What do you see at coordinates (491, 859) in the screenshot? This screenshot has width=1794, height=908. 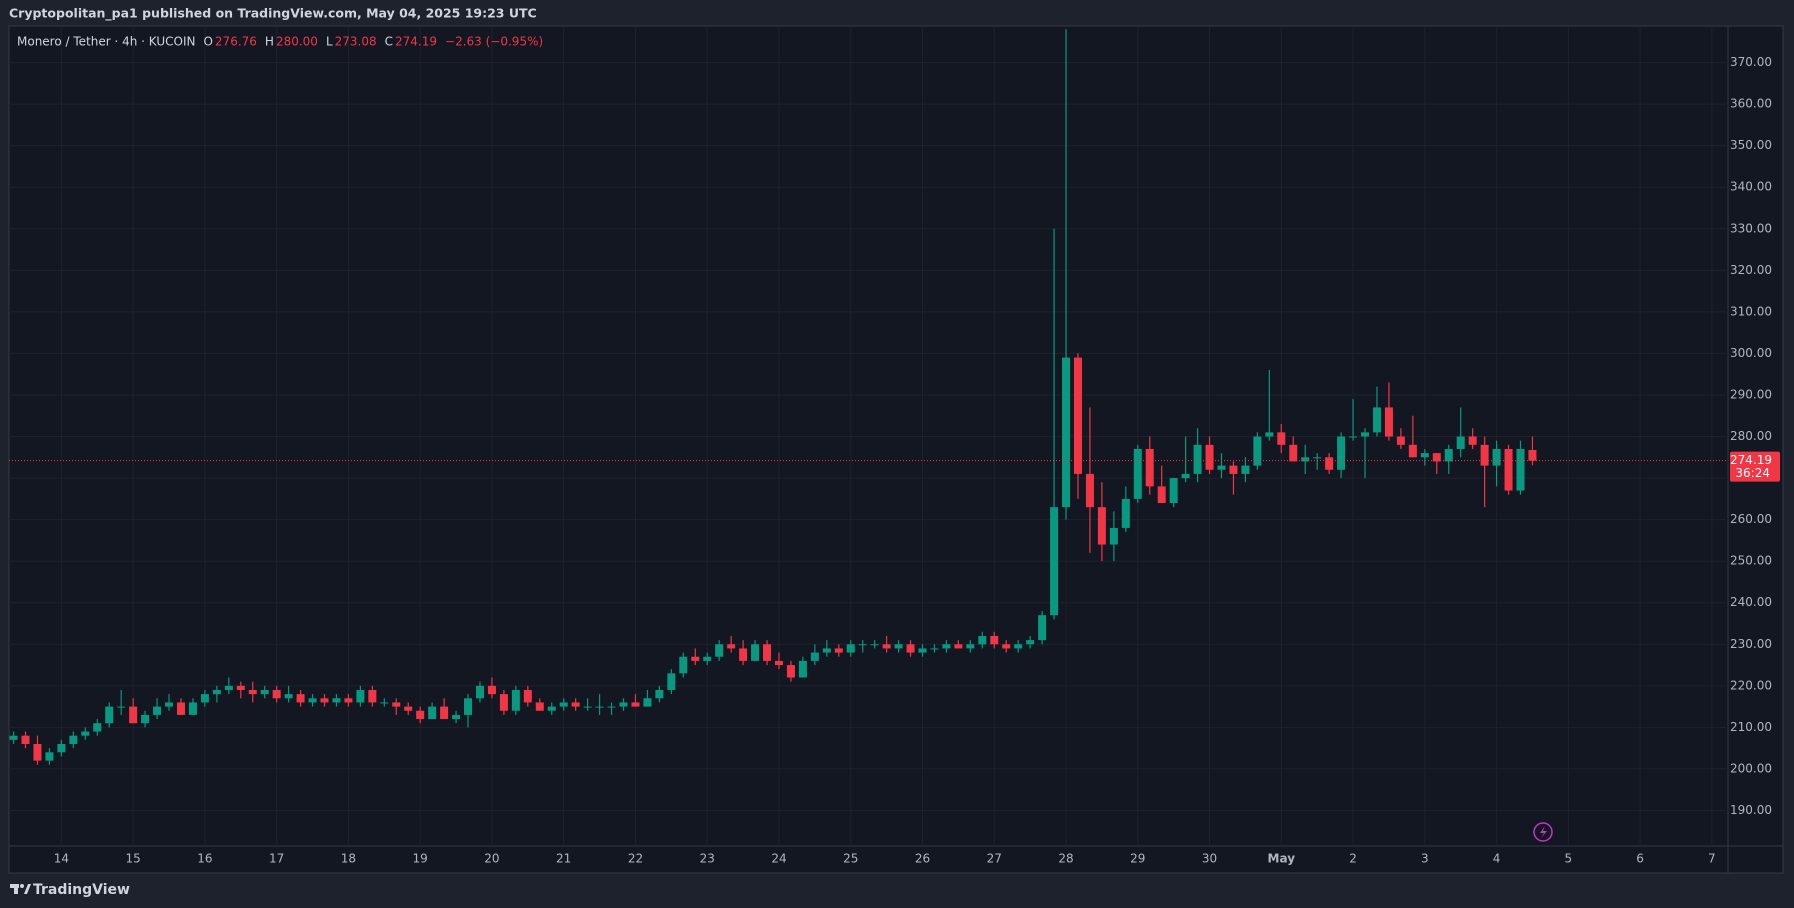 I see `x-tick-label: 20` at bounding box center [491, 859].